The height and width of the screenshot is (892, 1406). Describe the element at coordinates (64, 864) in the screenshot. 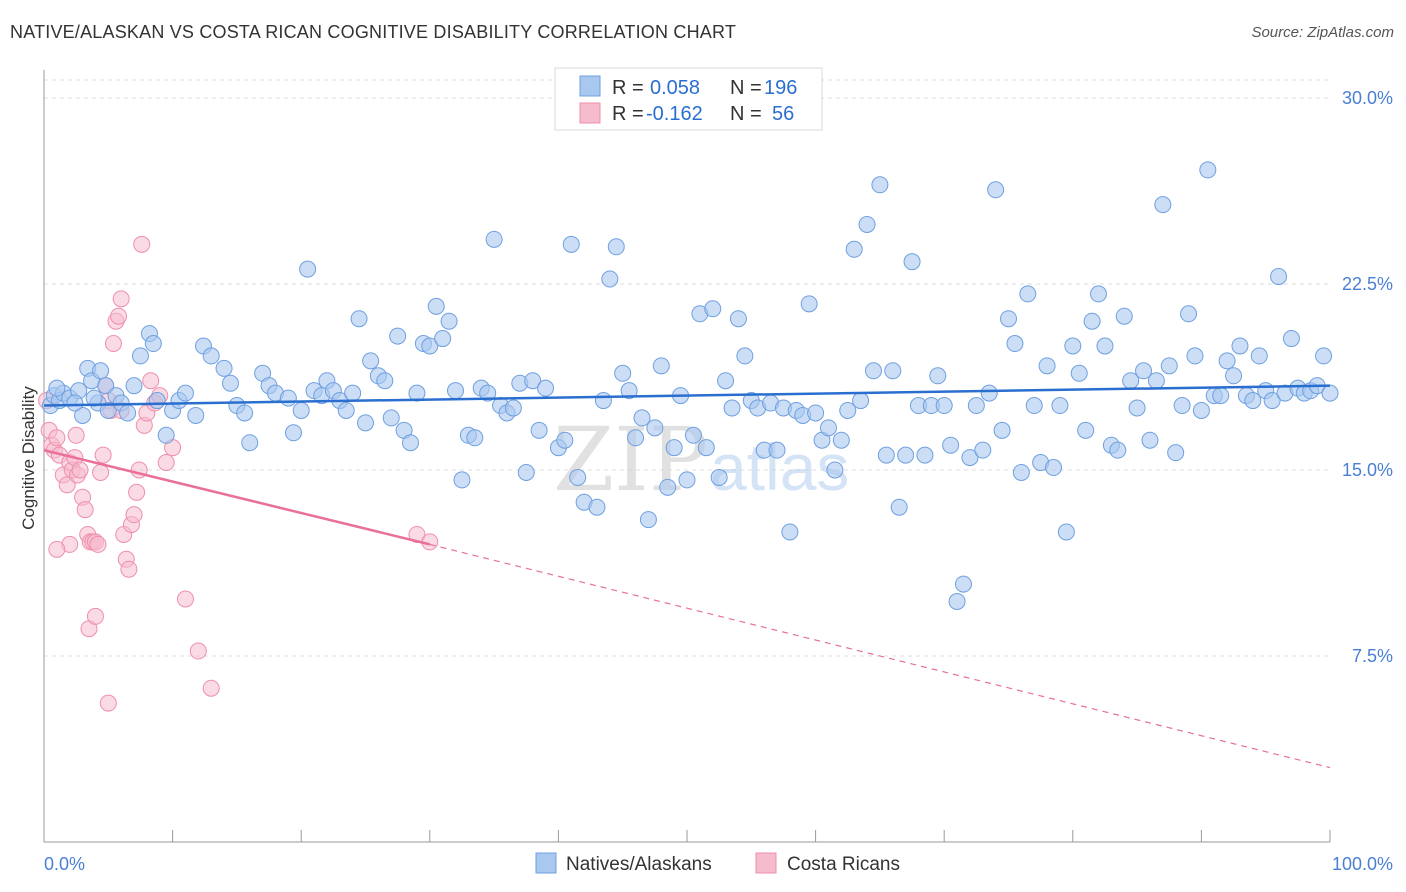

I see `x-tick-label-min: 0.0%` at that location.